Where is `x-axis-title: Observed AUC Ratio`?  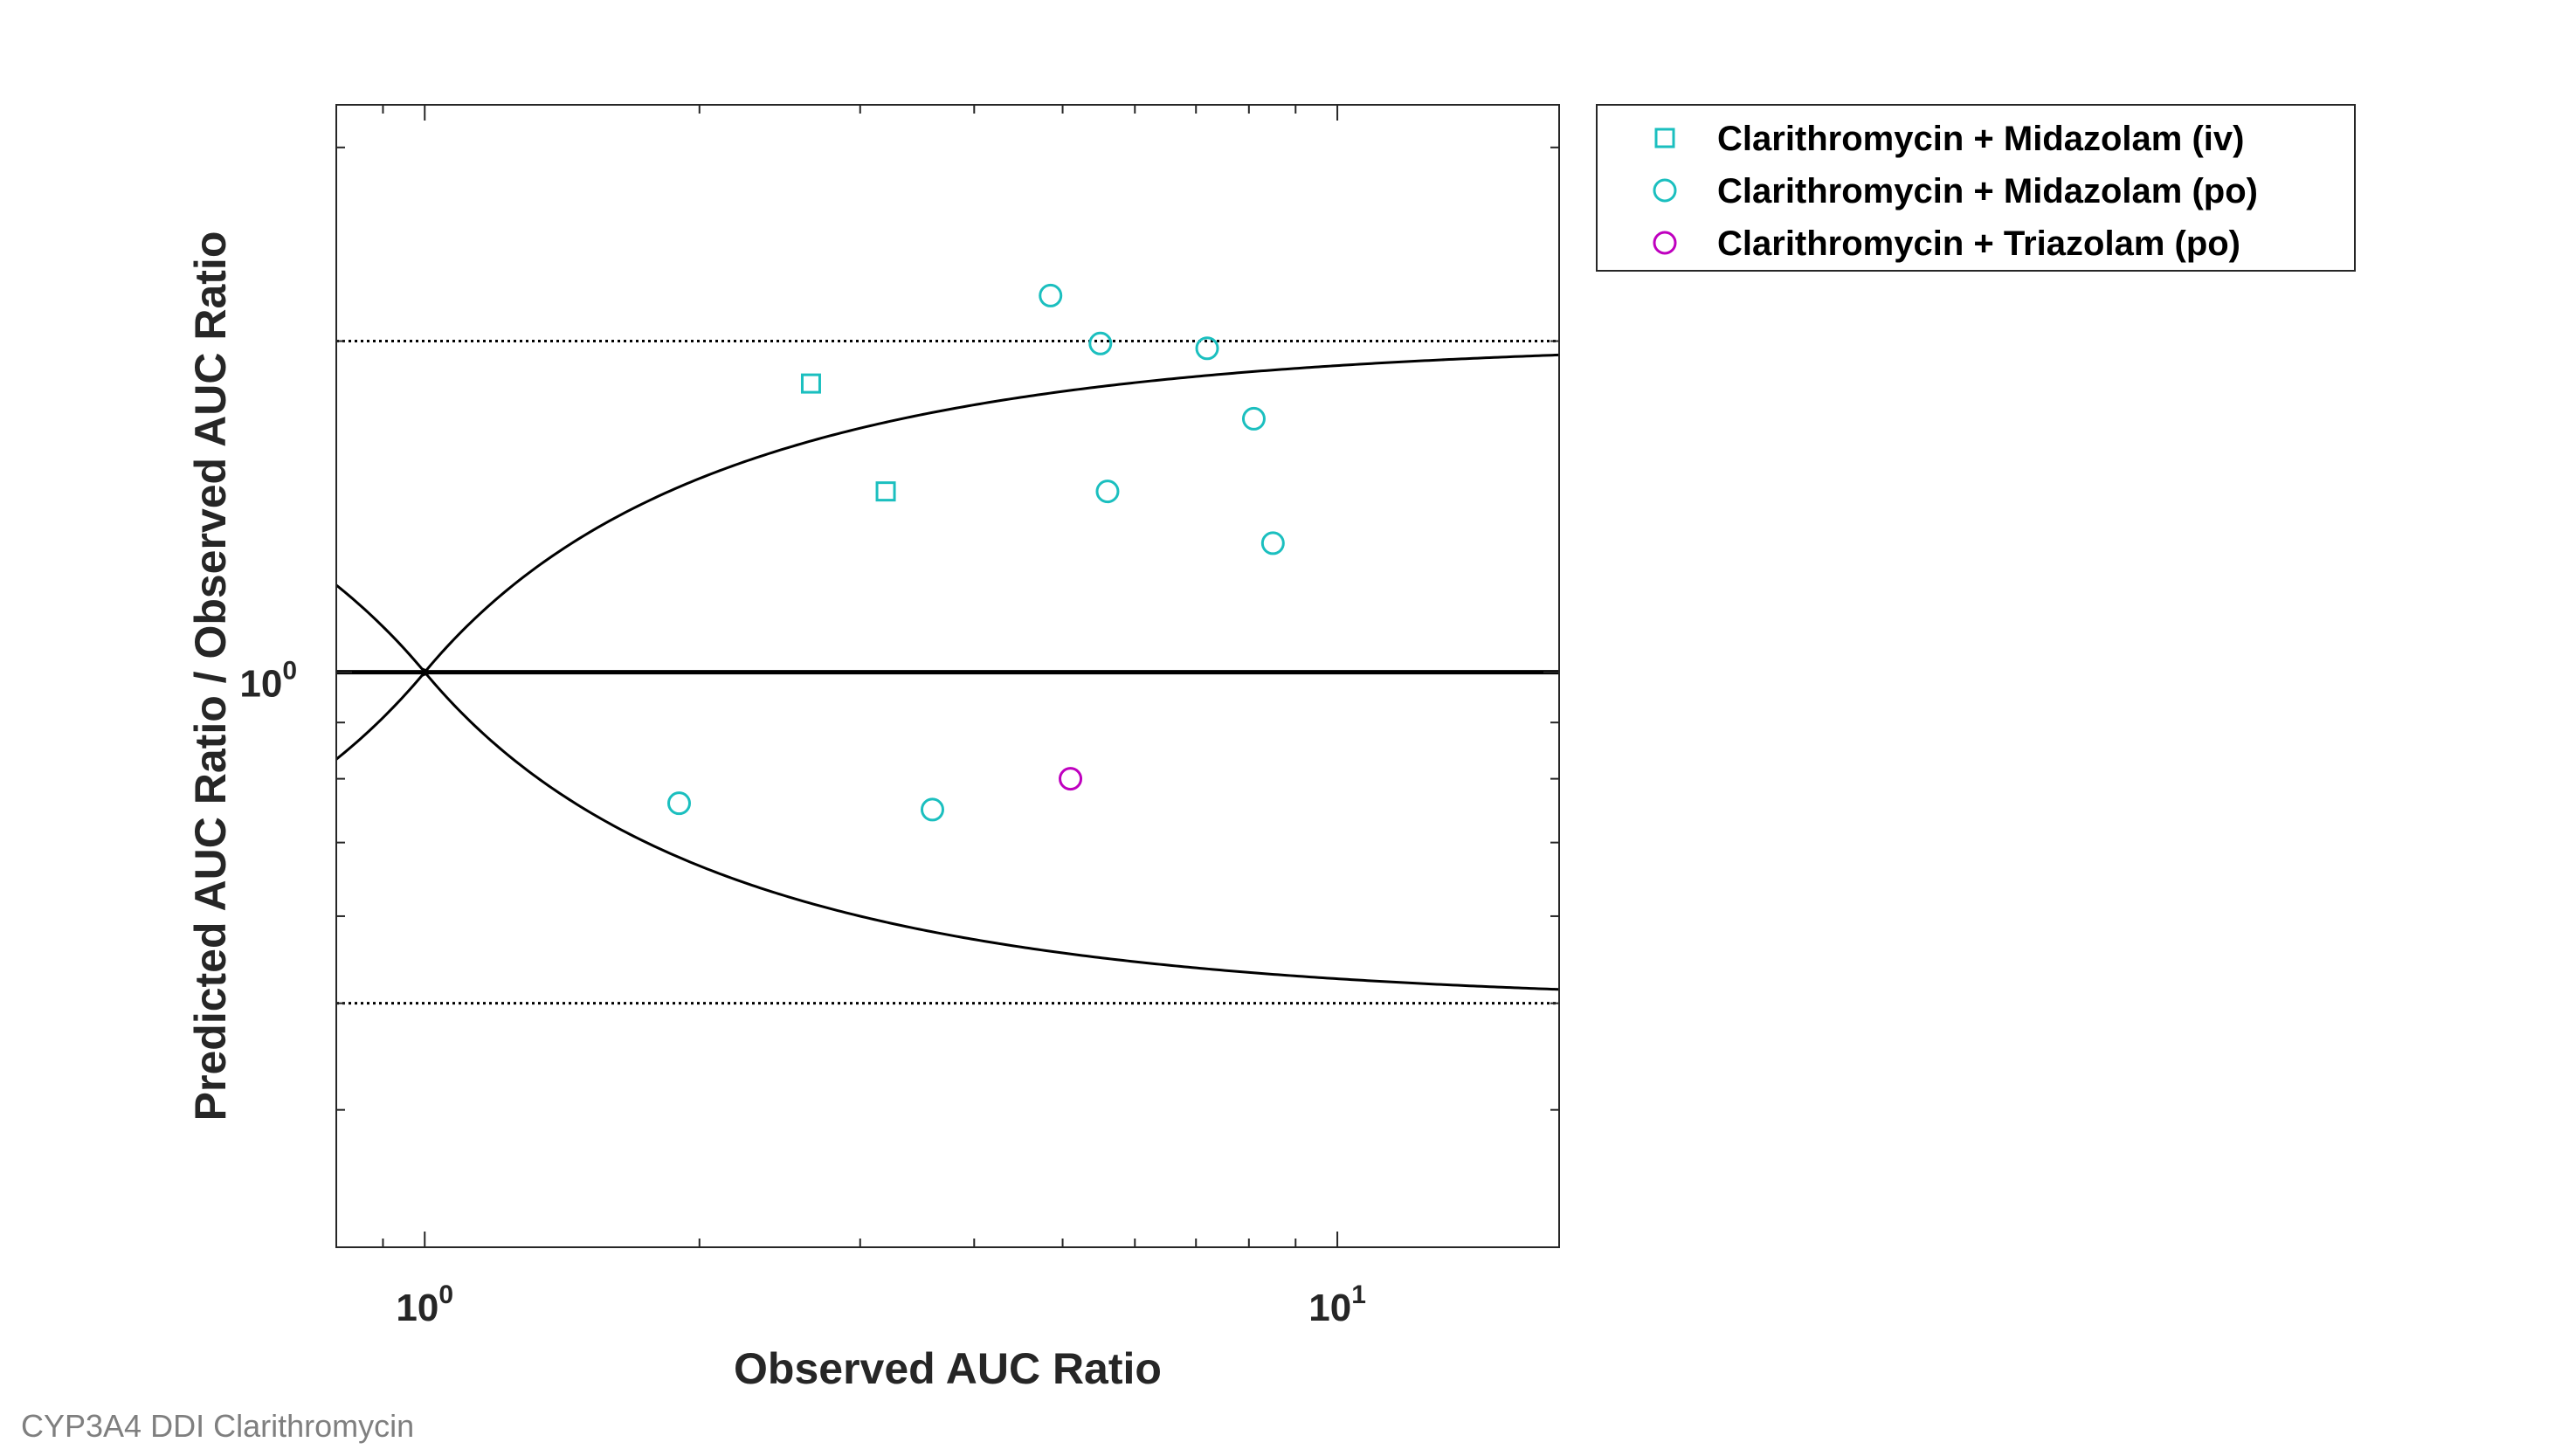
x-axis-title: Observed AUC Ratio is located at coordinates (948, 1368).